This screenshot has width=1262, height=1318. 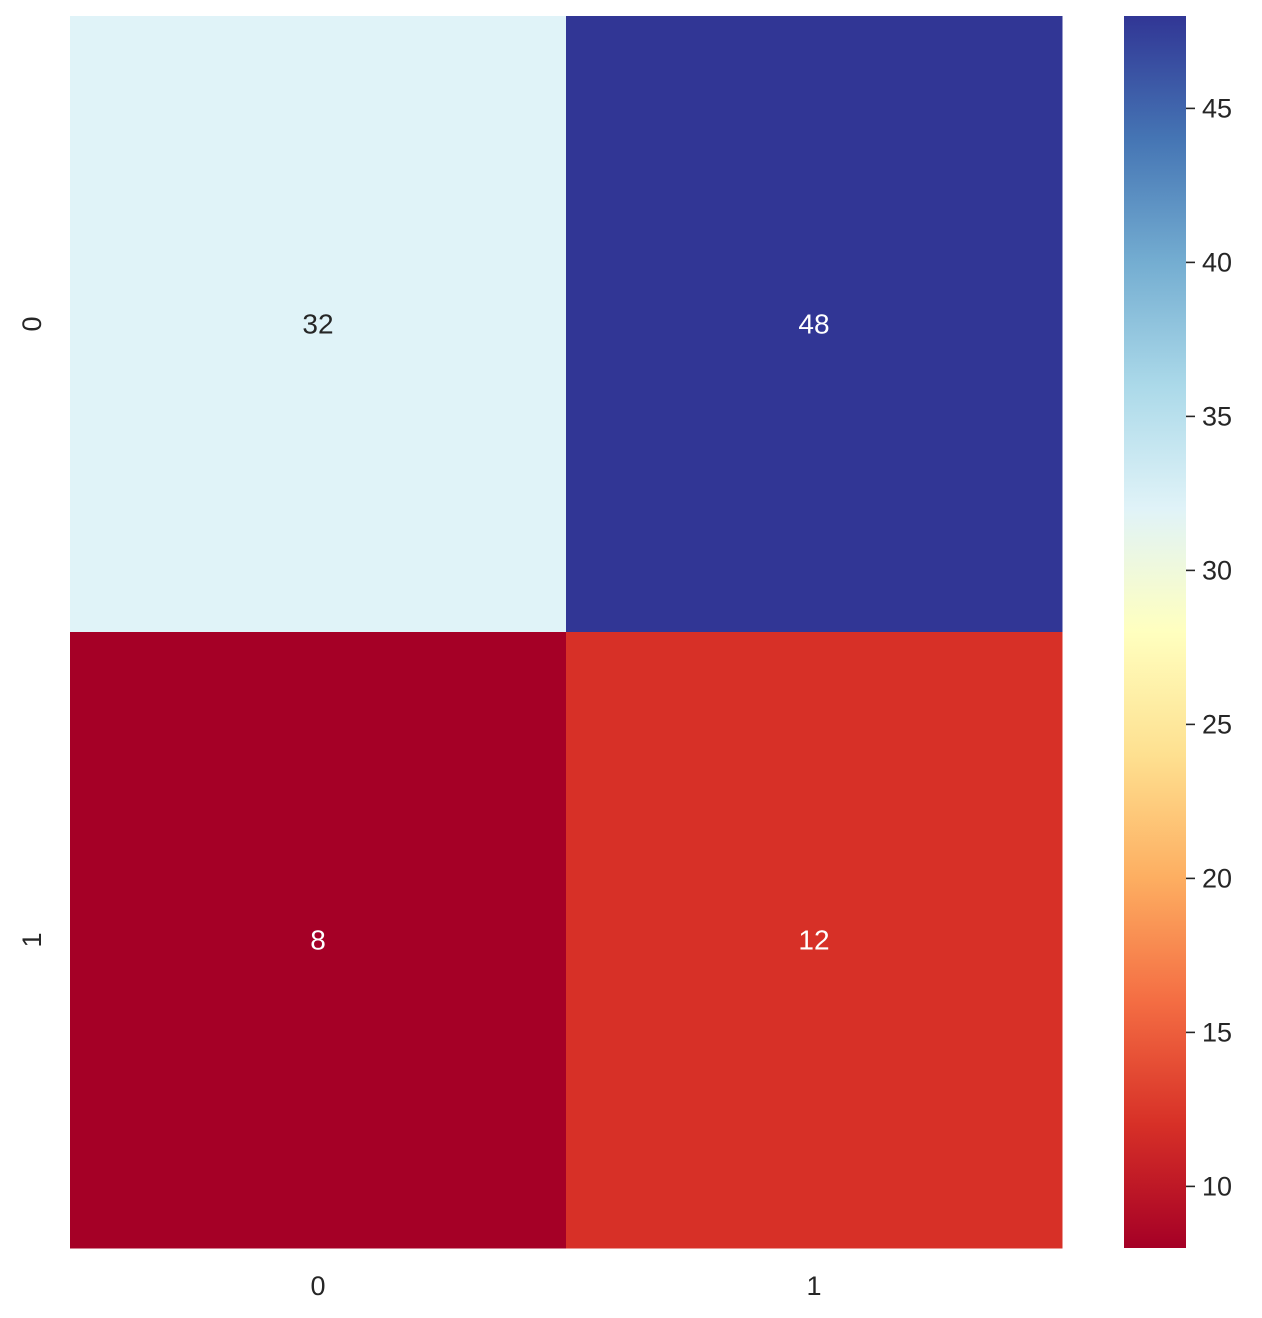 I want to click on colorbar-tick-label: 40, so click(x=1217, y=262).